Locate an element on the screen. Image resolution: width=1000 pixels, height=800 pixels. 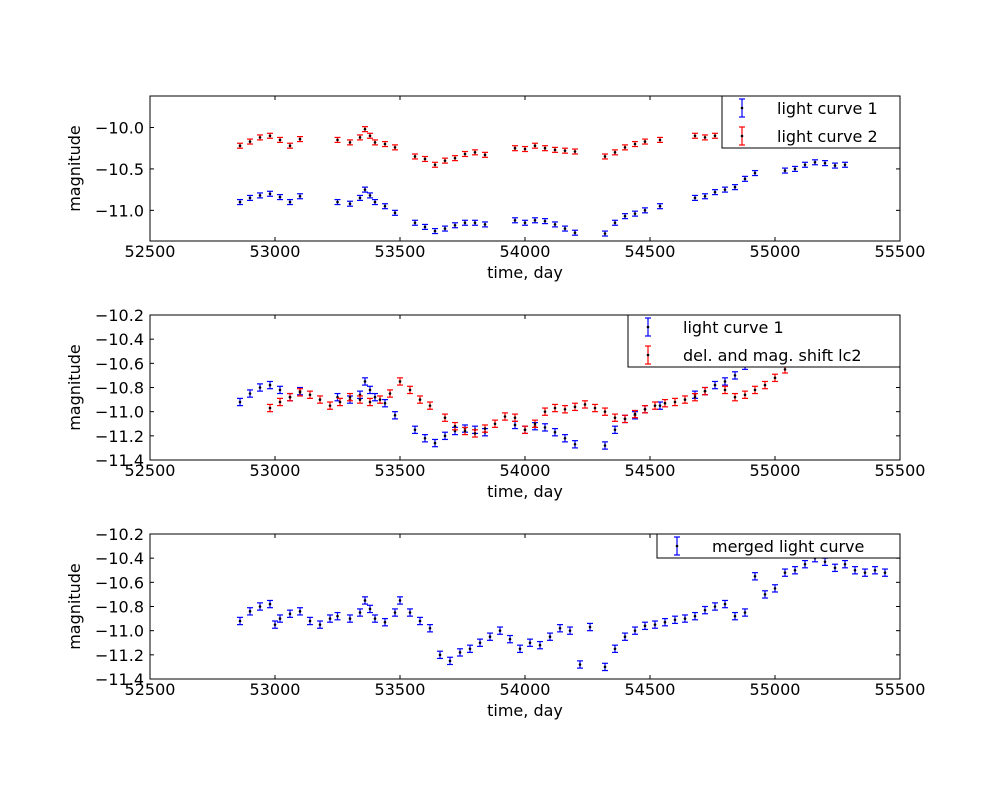
x-tick-label: 55500 is located at coordinates (900, 470).